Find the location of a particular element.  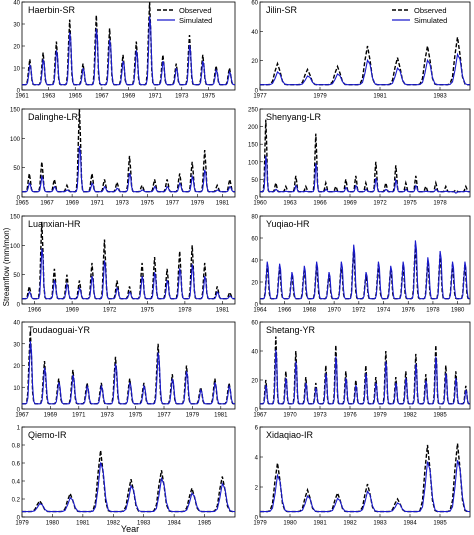

y-axis-label: Streamflow (mm/mon) is located at coordinates (6, 266).